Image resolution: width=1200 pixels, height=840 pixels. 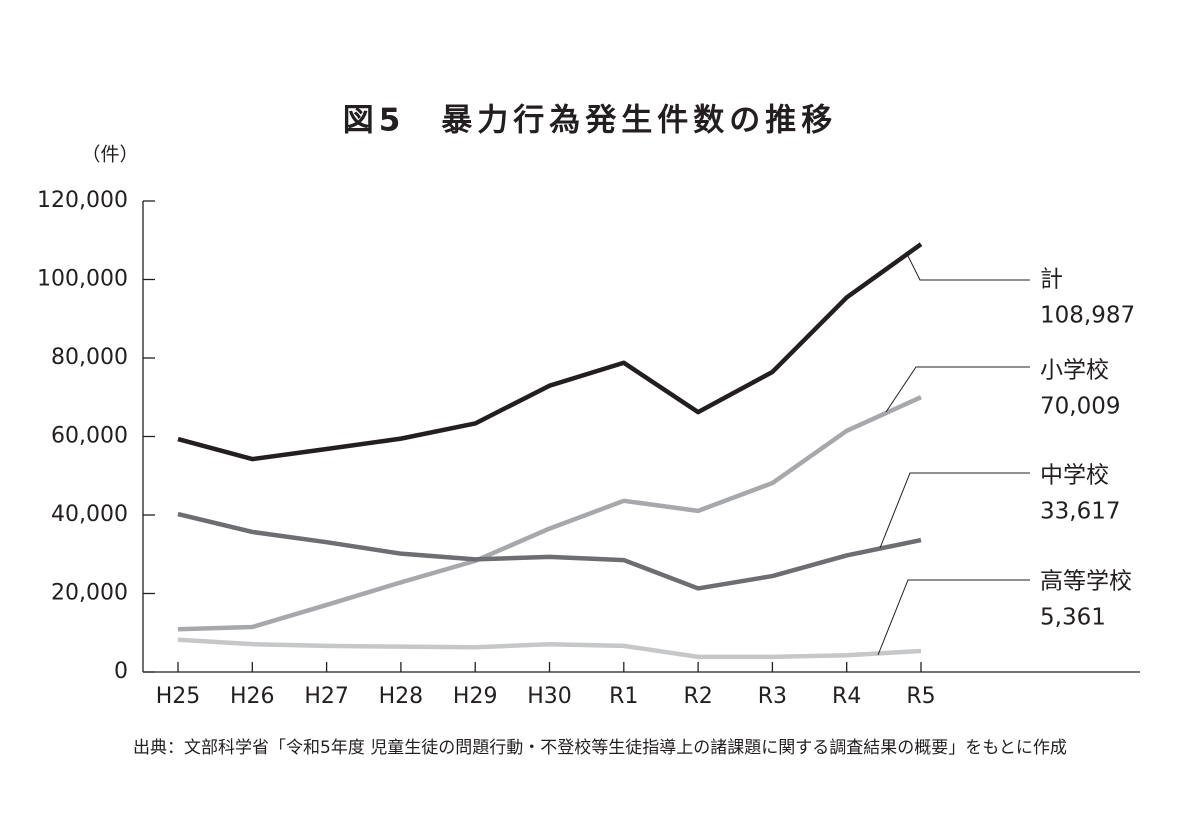 What do you see at coordinates (109, 155) in the screenshot?
I see `y-axis-label: （件）` at bounding box center [109, 155].